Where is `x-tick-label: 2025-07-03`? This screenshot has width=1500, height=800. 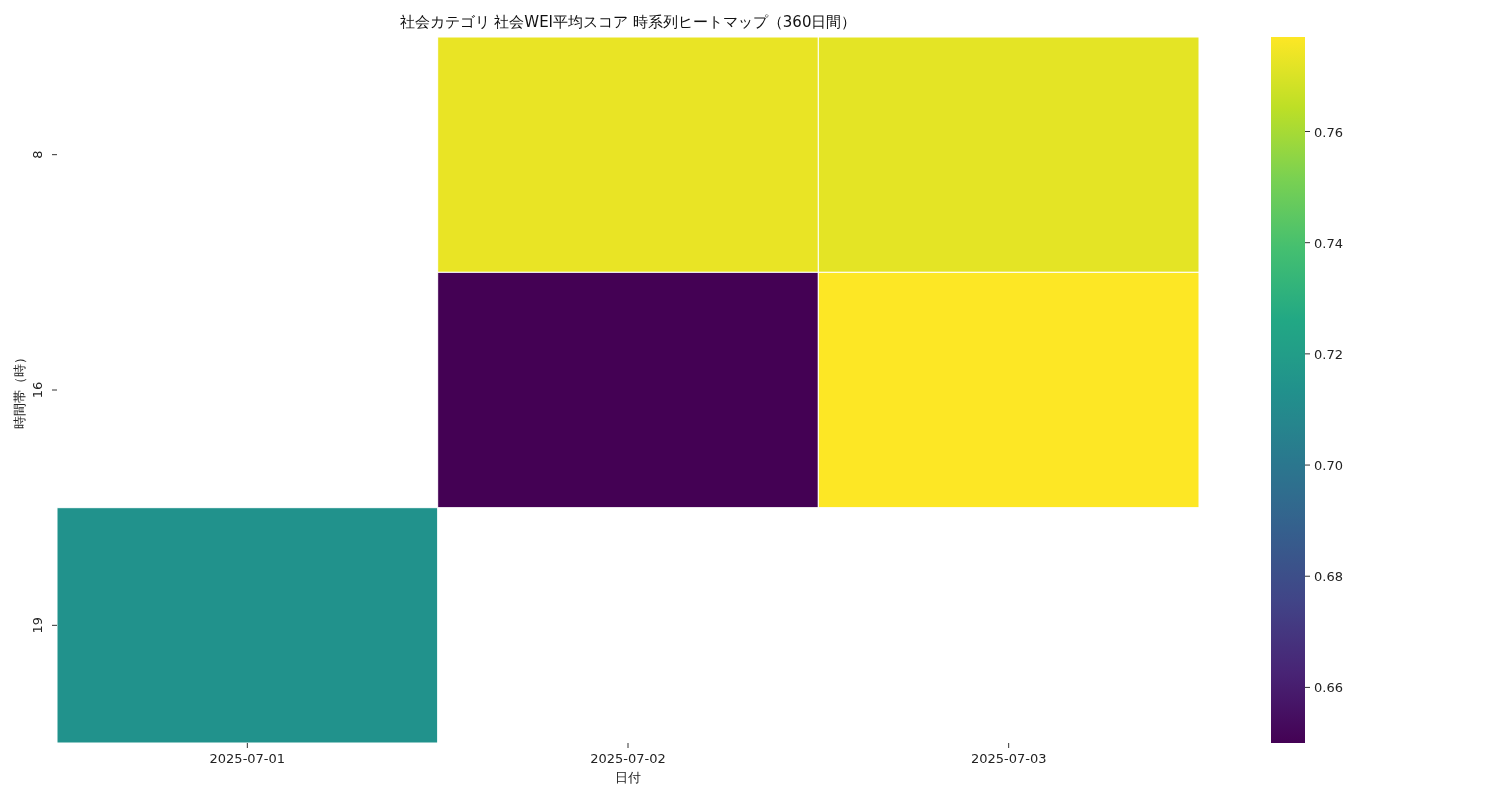 x-tick-label: 2025-07-03 is located at coordinates (1008, 758).